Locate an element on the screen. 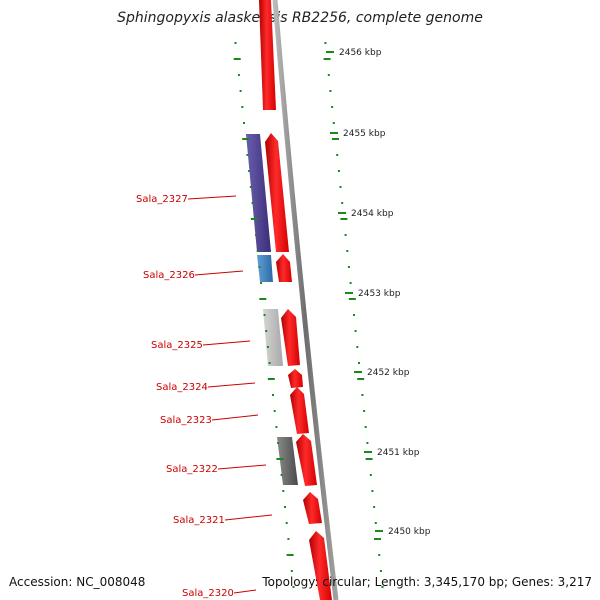 Image resolution: width=600 pixels, height=600 pixels. kbp-label: 2452 kbp is located at coordinates (388, 373).